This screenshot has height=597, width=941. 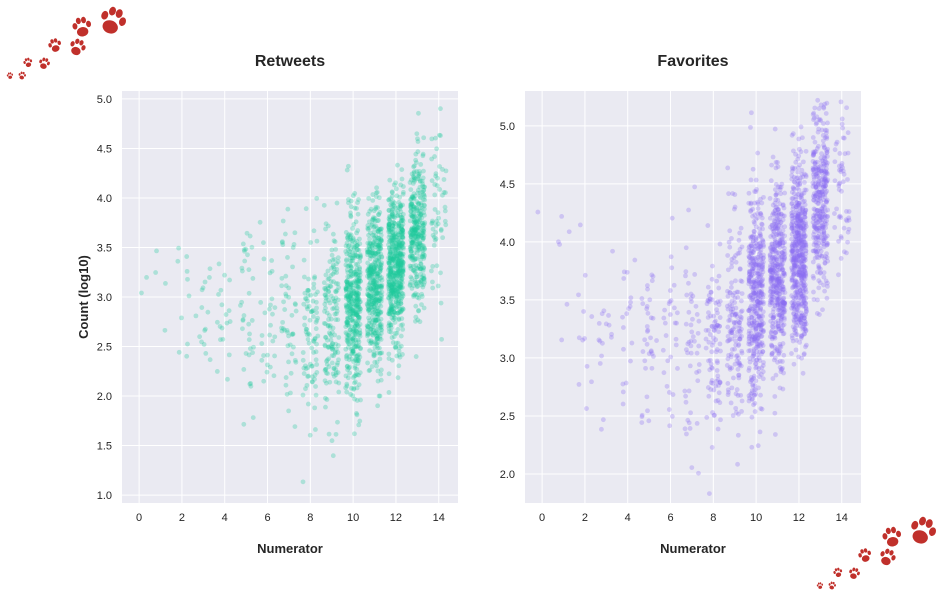 What do you see at coordinates (396, 518) in the screenshot?
I see `x-tick-label: 12` at bounding box center [396, 518].